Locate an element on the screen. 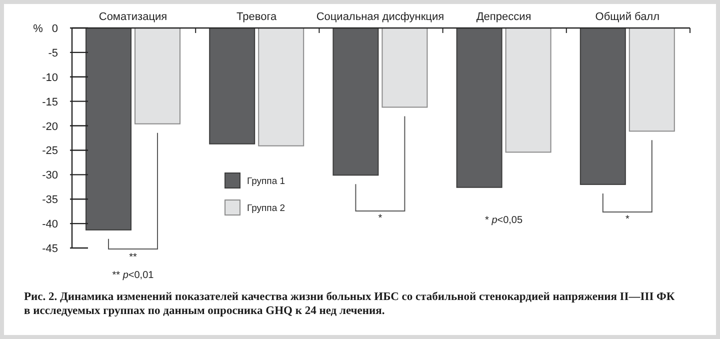 The image size is (720, 339). text: Рис. 2. Динамика изменений показателей качества жизни больных ИБС со стабильной стенокардией напряжения II—III ФК в исследуемых группах по данным опросника GHQ к 24 нед лечения. is located at coordinates (350, 304).